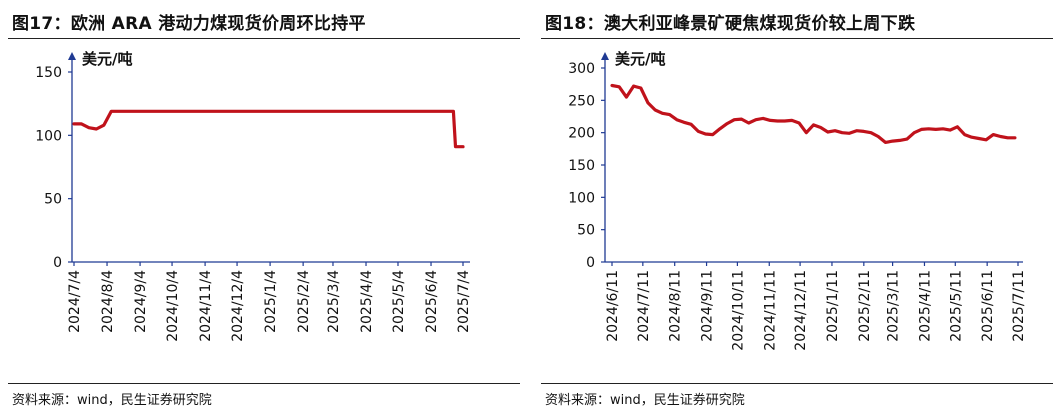 This screenshot has height=412, width=1053. Describe the element at coordinates (399, 301) in the screenshot. I see `x-tick-label: 2025/5/4` at that location.